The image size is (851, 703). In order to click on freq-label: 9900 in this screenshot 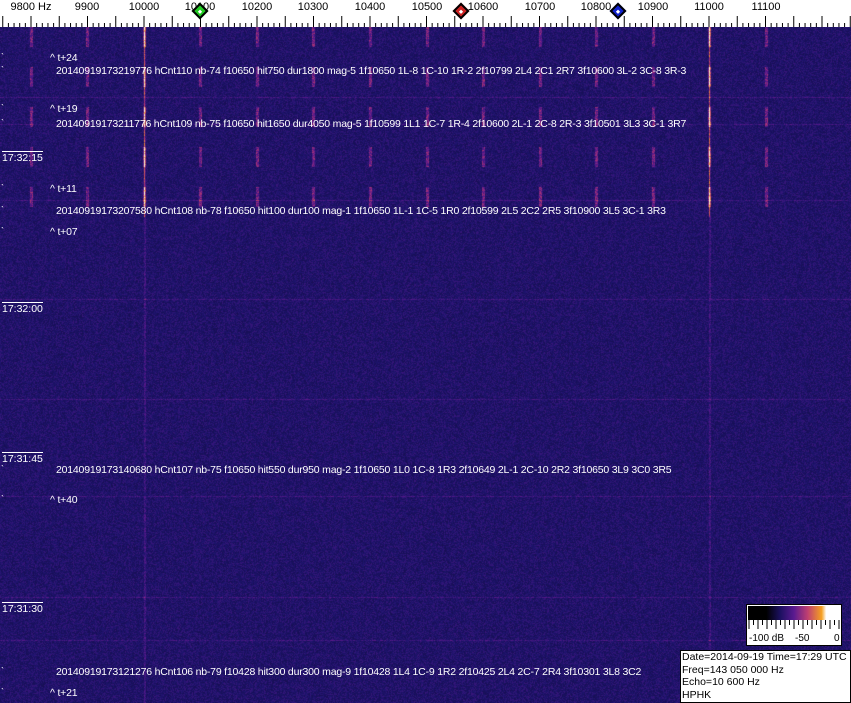, I will do `click(87, 7)`.